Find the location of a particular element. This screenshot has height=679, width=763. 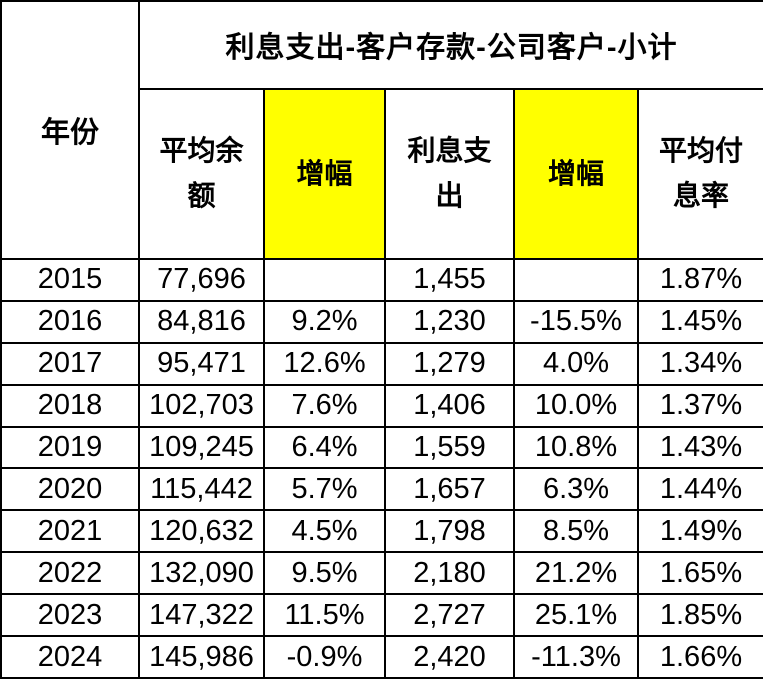

value-cell: 9.2% is located at coordinates (324, 321).